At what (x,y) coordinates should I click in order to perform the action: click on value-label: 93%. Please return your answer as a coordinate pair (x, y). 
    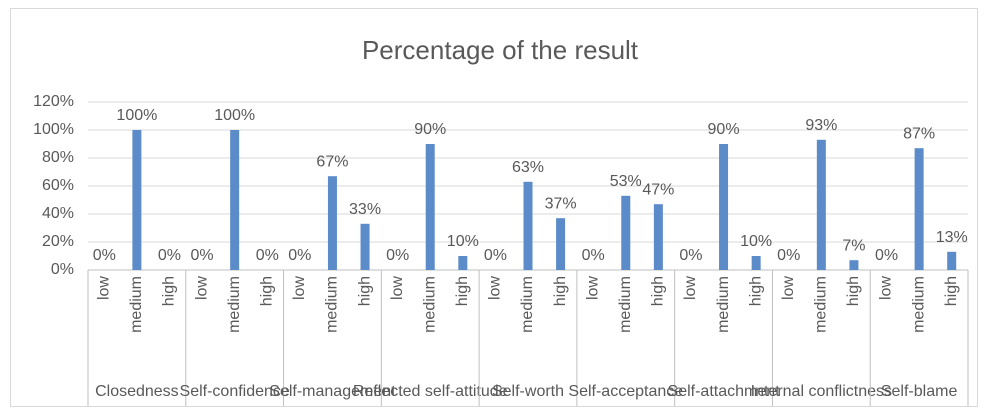
    Looking at the image, I should click on (821, 125).